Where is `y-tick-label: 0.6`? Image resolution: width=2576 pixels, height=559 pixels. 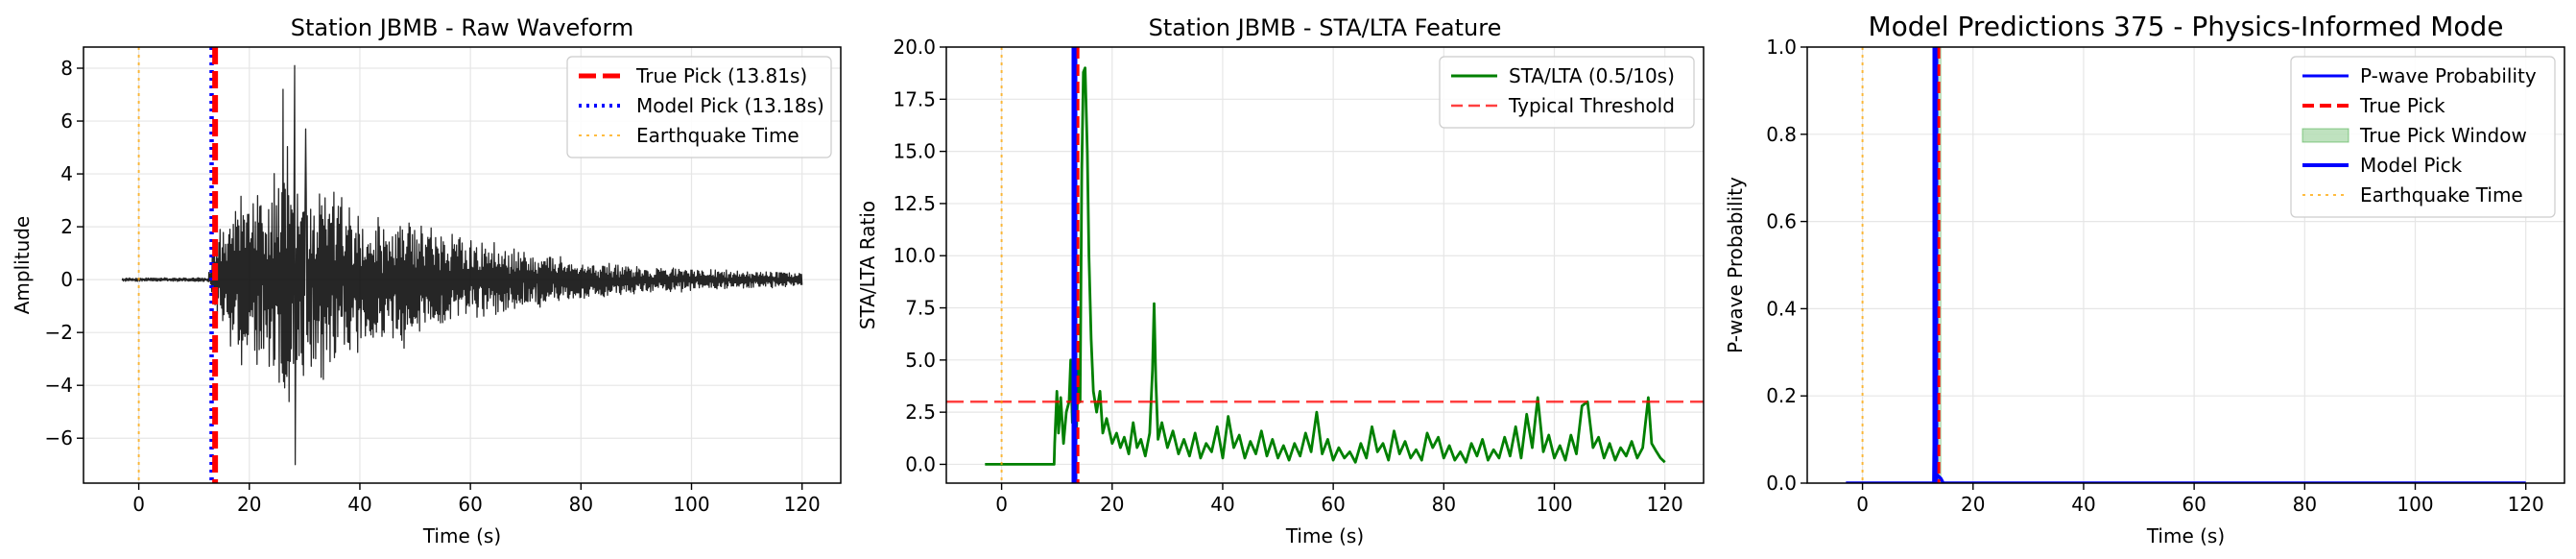
y-tick-label: 0.6 is located at coordinates (1781, 221).